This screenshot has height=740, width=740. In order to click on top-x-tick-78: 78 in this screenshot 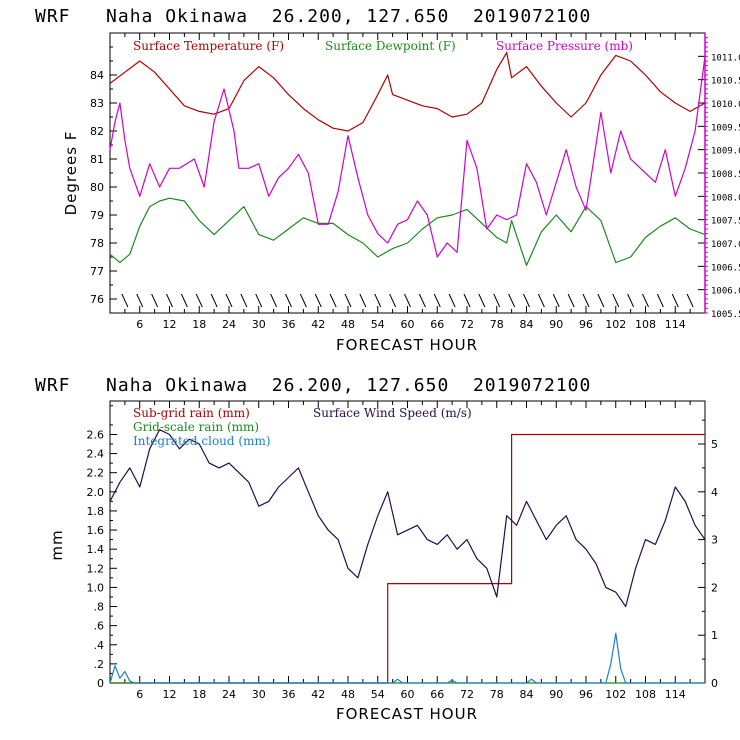, I will do `click(497, 324)`.